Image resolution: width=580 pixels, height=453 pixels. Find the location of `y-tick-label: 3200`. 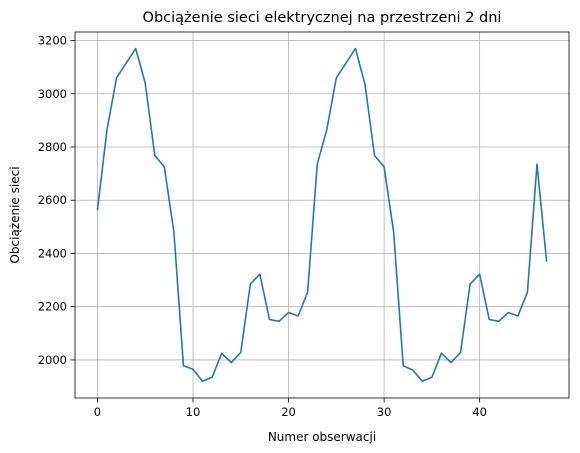

y-tick-label: 3200 is located at coordinates (52, 41).